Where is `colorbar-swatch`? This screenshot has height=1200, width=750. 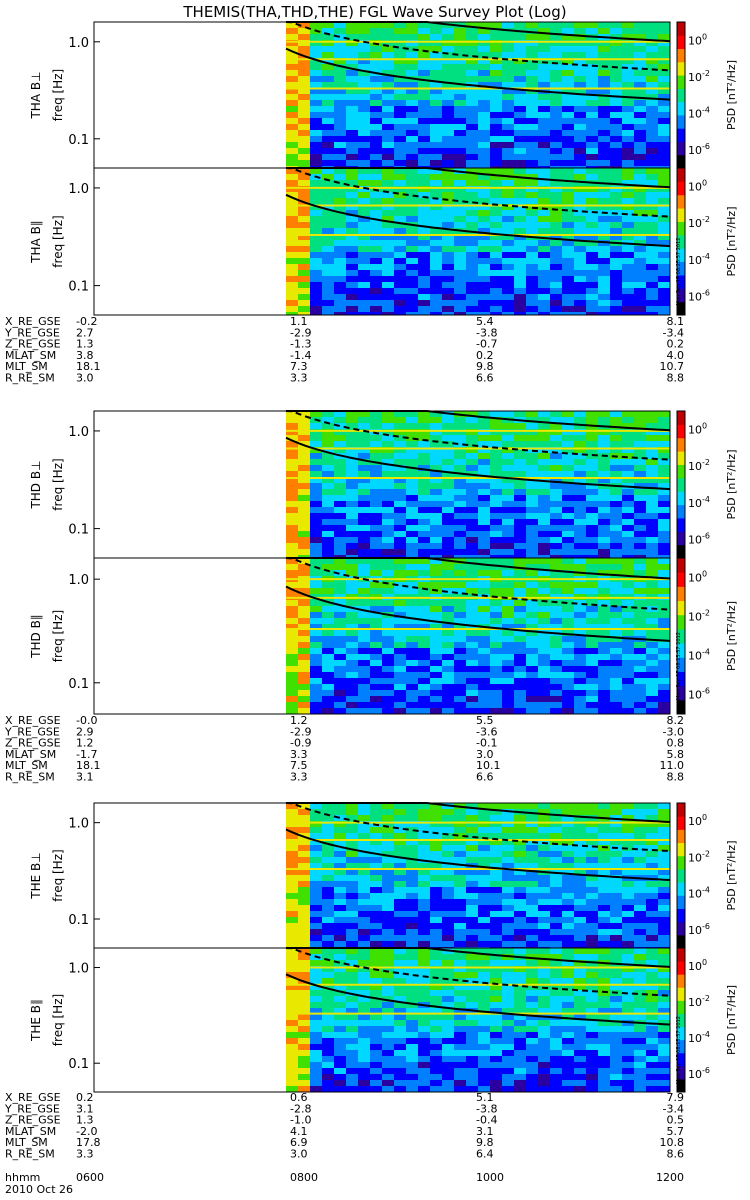
colorbar-swatch is located at coordinates (681, 55).